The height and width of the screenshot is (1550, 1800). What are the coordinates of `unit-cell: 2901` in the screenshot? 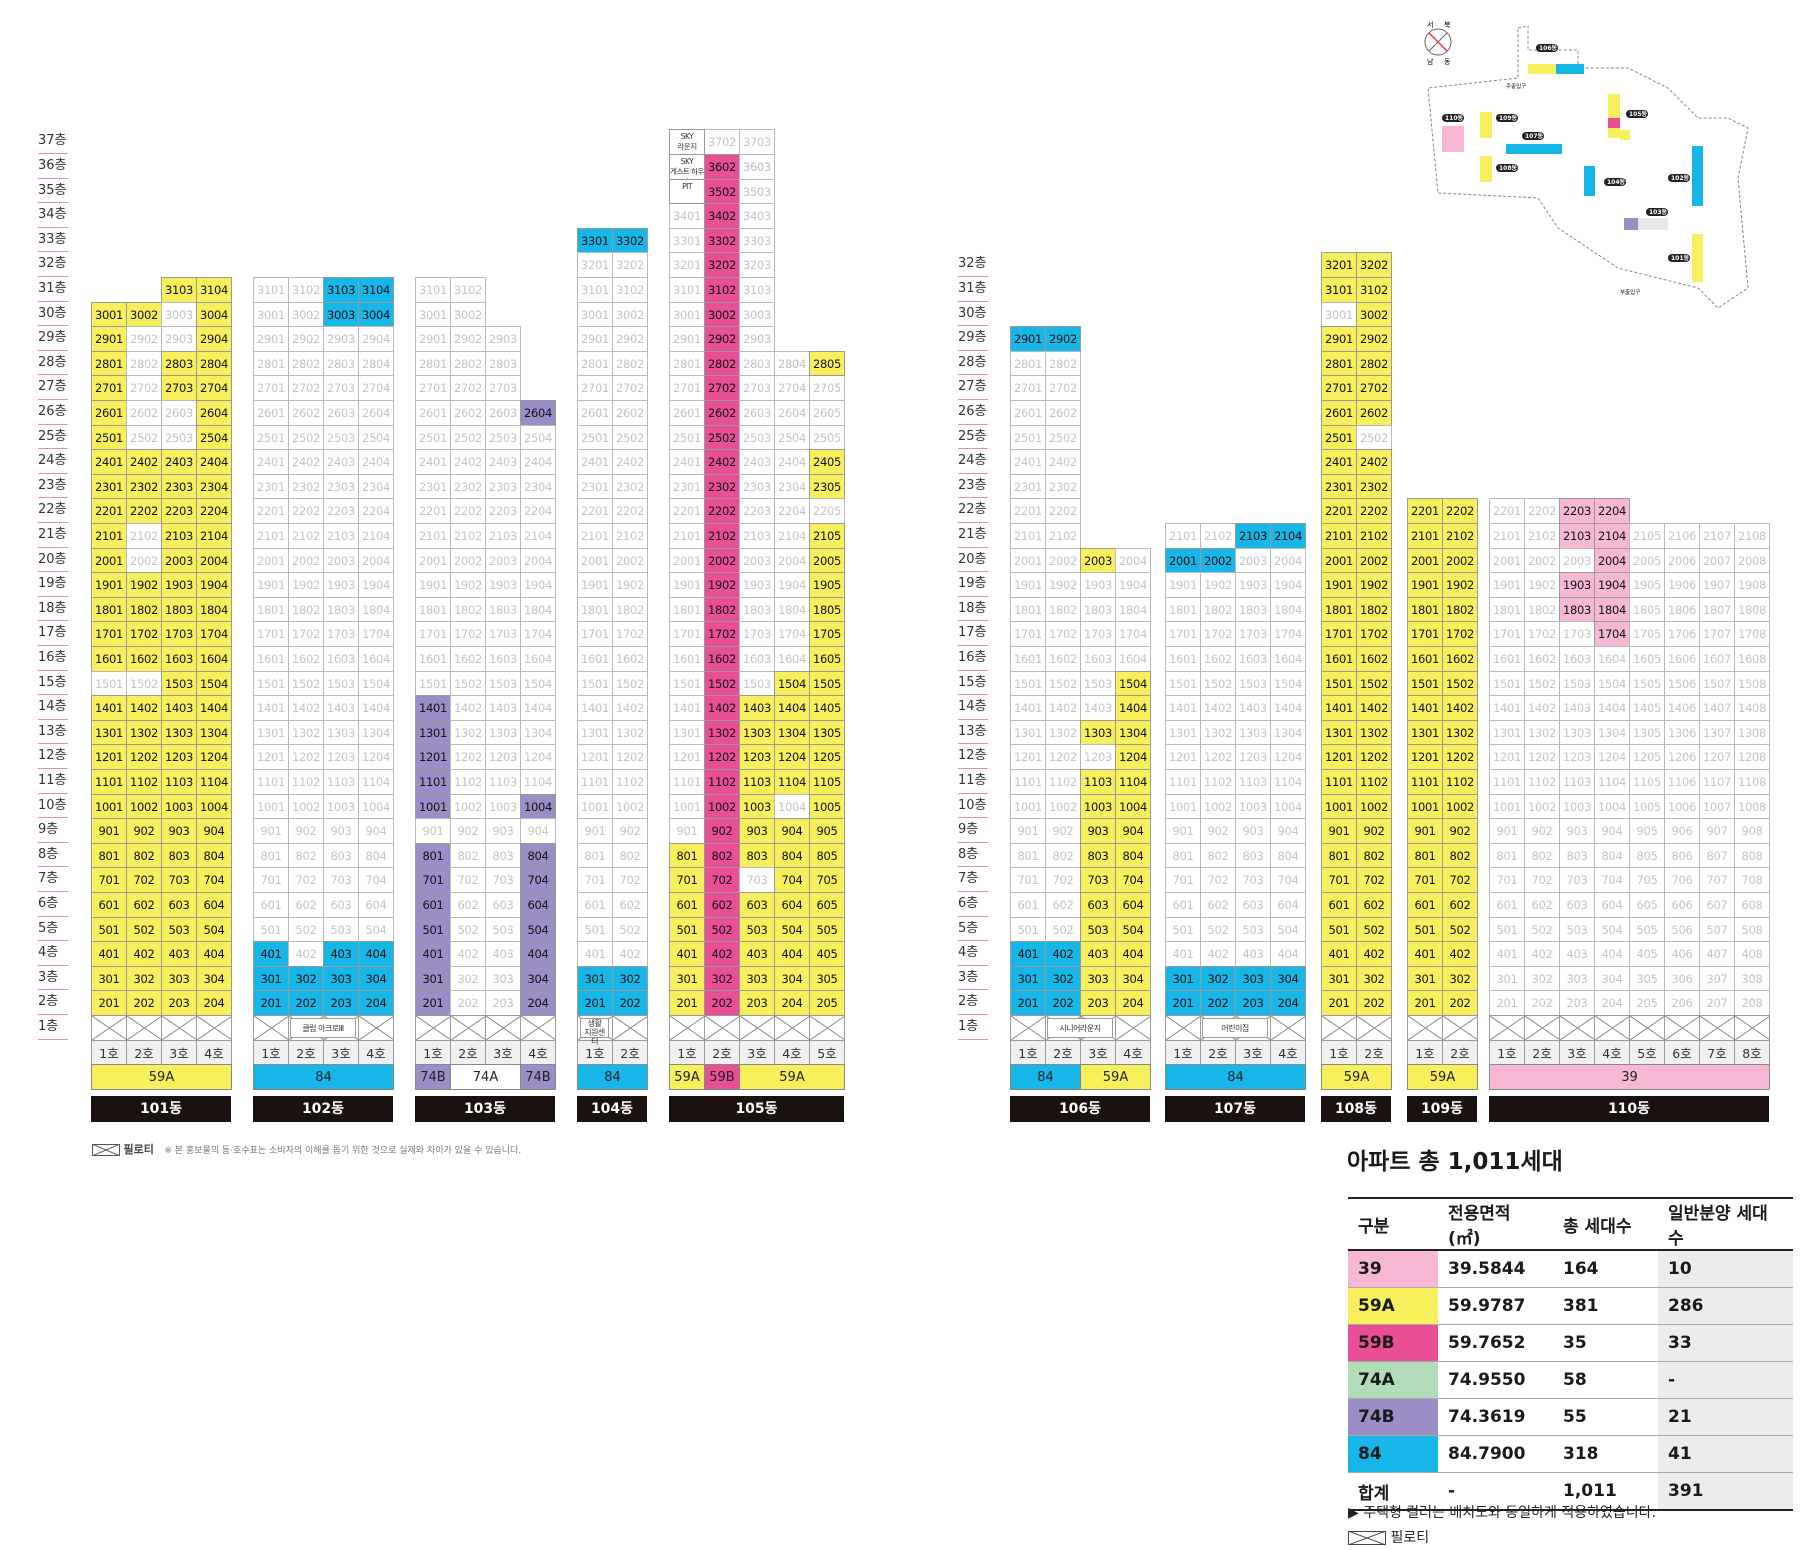 It's located at (687, 339).